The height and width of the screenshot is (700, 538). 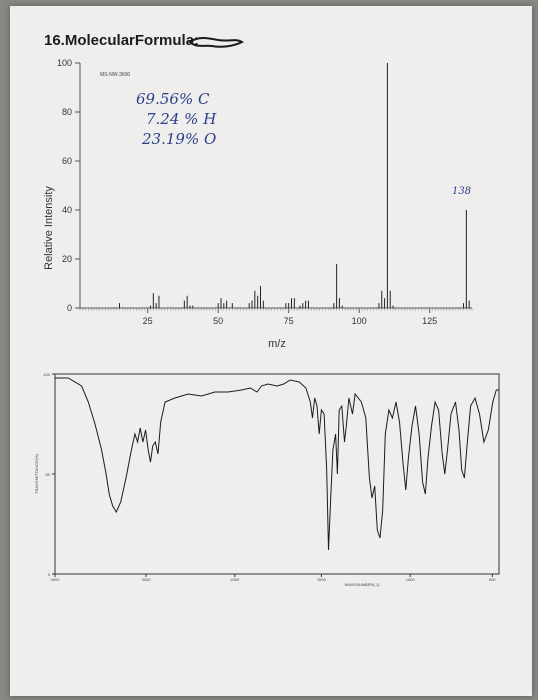 What do you see at coordinates (56, 579) in the screenshot?
I see `ir-x-tick-label: 4000` at bounding box center [56, 579].